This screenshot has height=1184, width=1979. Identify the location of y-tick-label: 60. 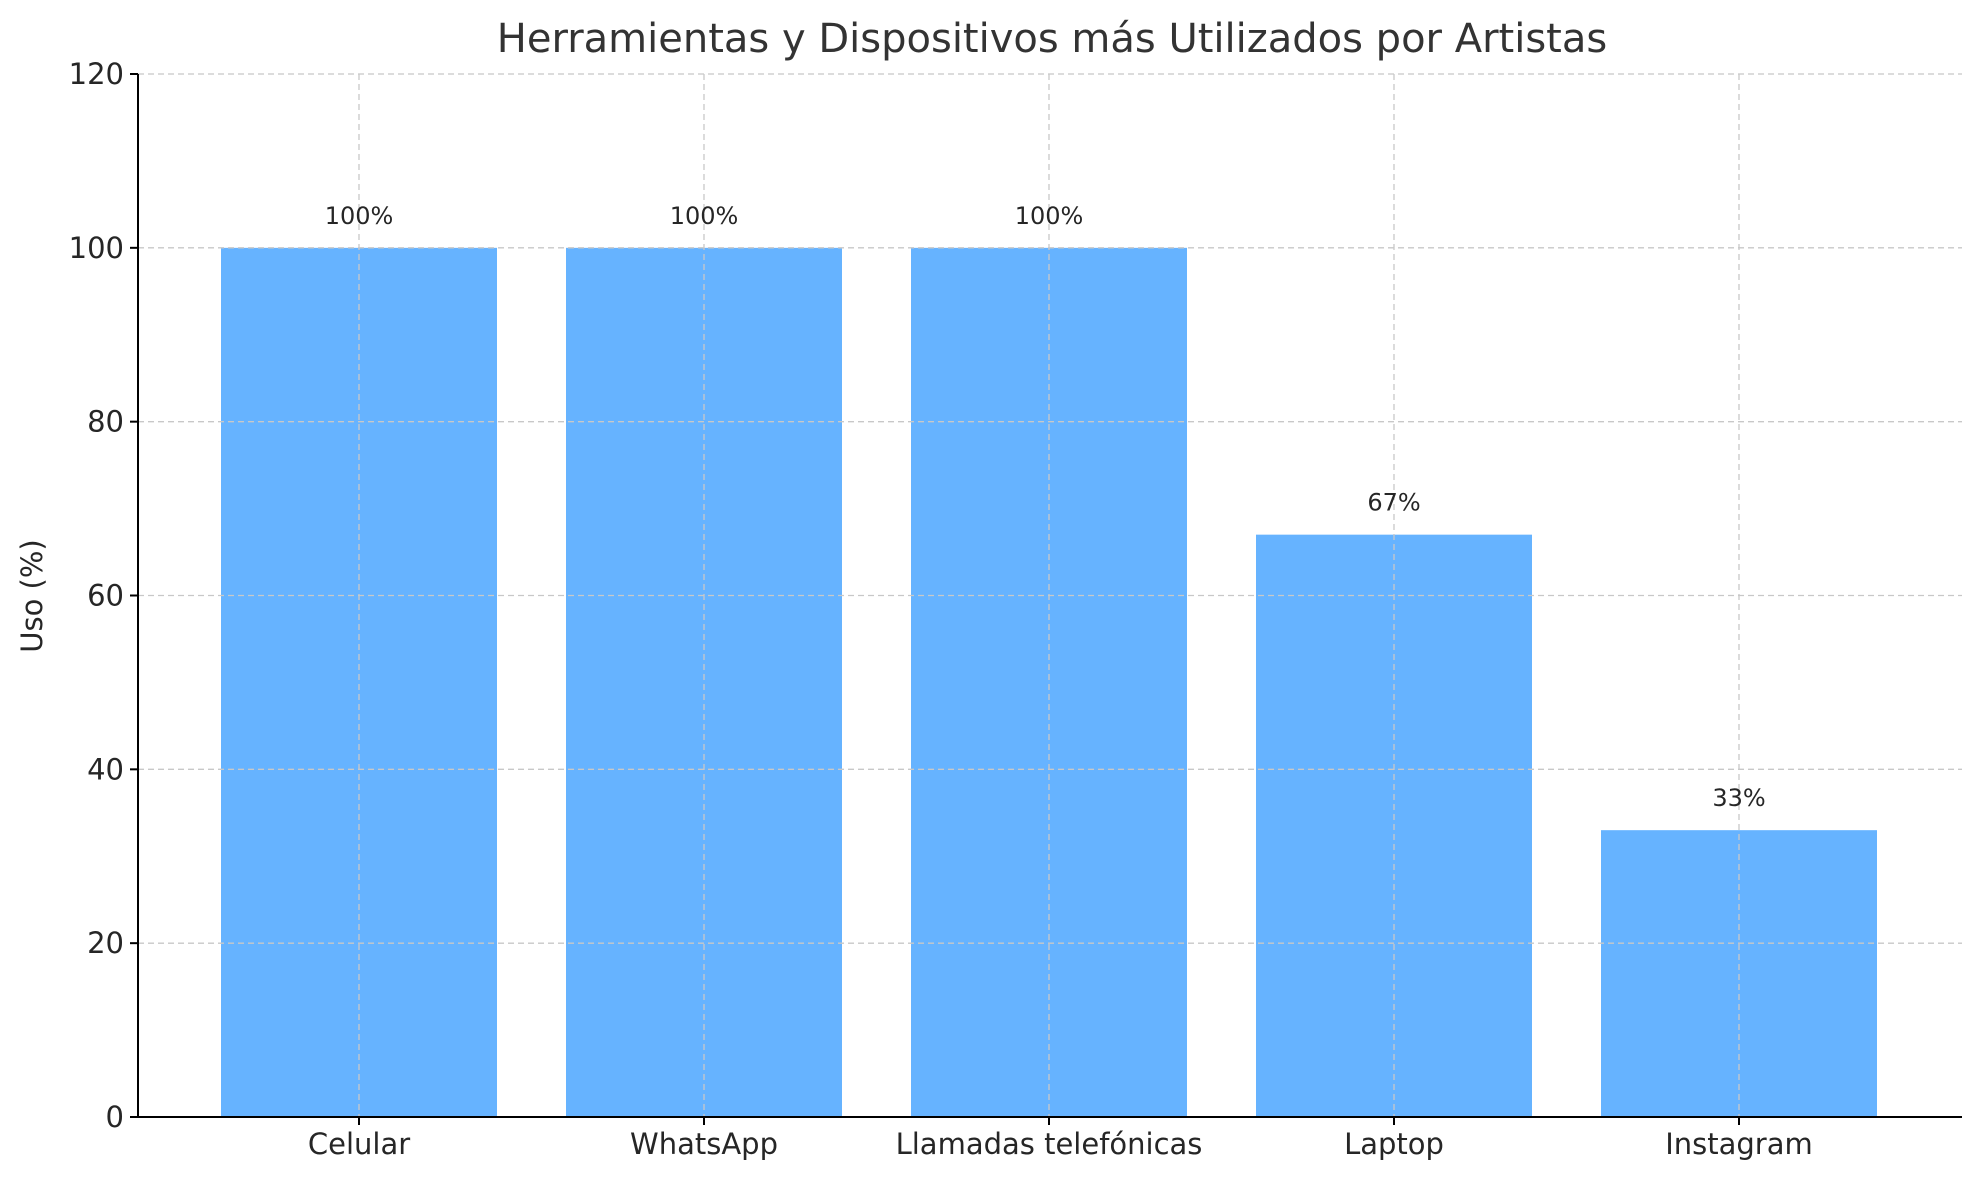
(105, 596).